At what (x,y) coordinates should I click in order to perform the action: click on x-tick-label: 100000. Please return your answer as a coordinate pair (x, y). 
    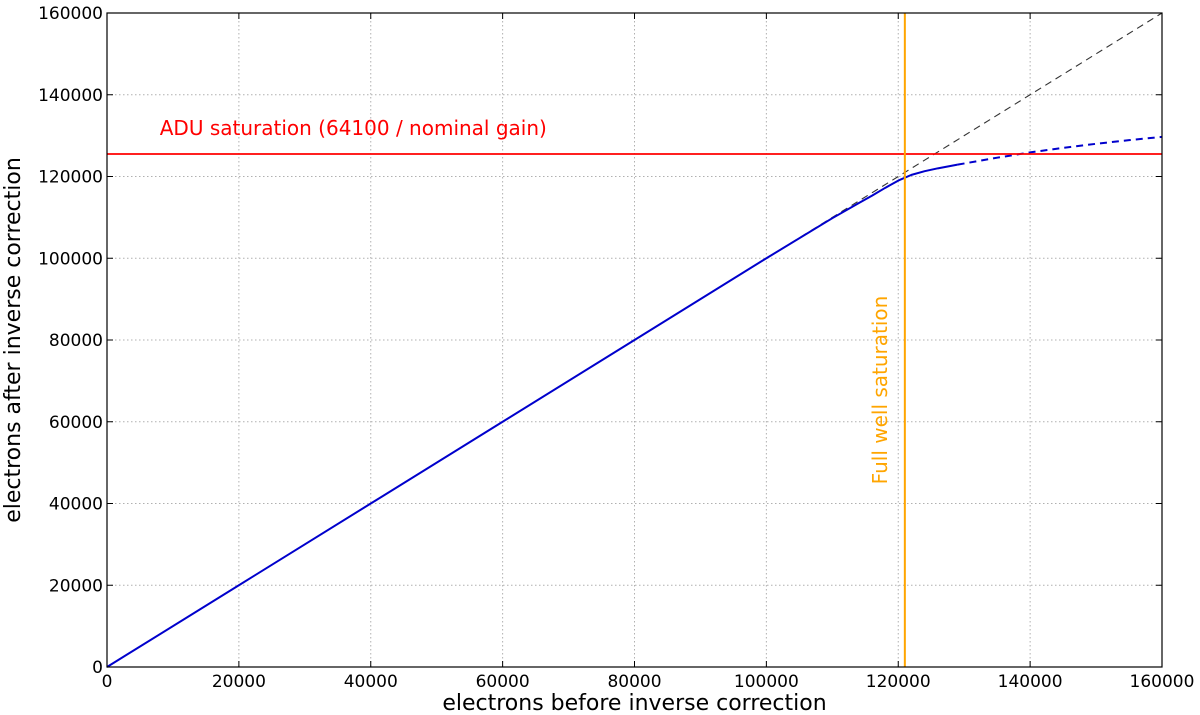
    Looking at the image, I should click on (766, 682).